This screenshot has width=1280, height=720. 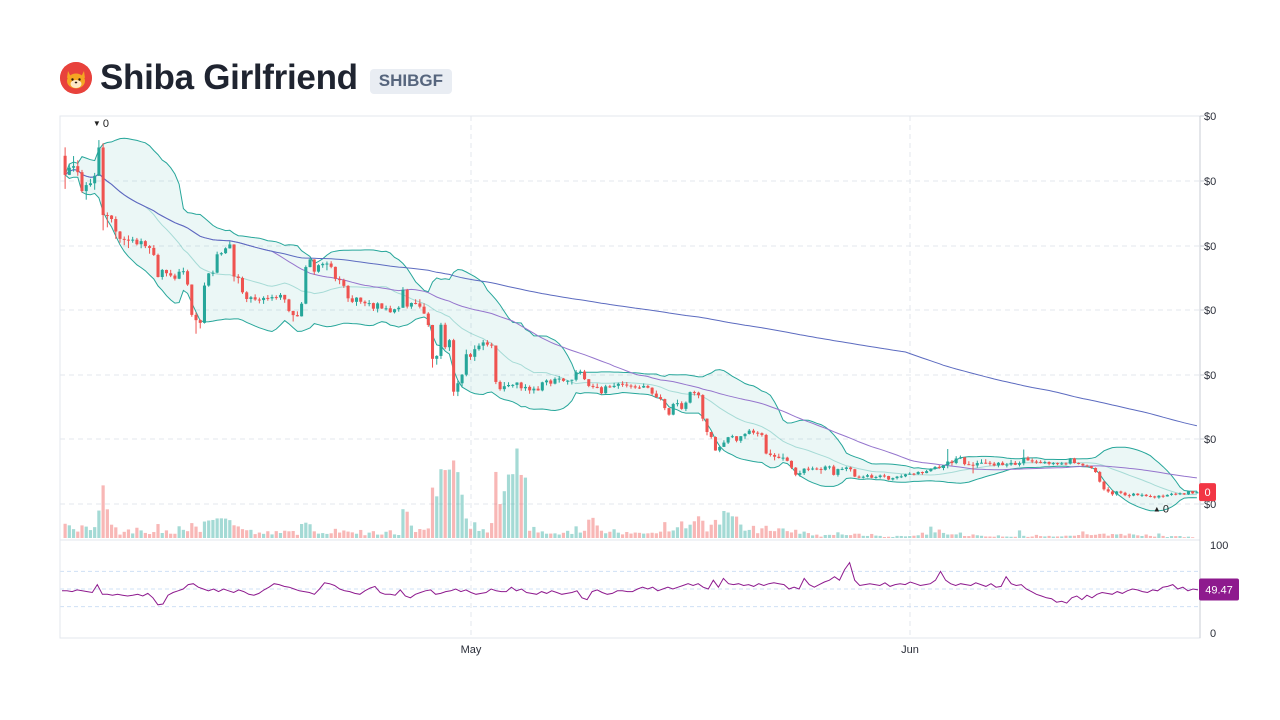 What do you see at coordinates (1219, 590) in the screenshot?
I see `rsi-value-badge-label: 49.47` at bounding box center [1219, 590].